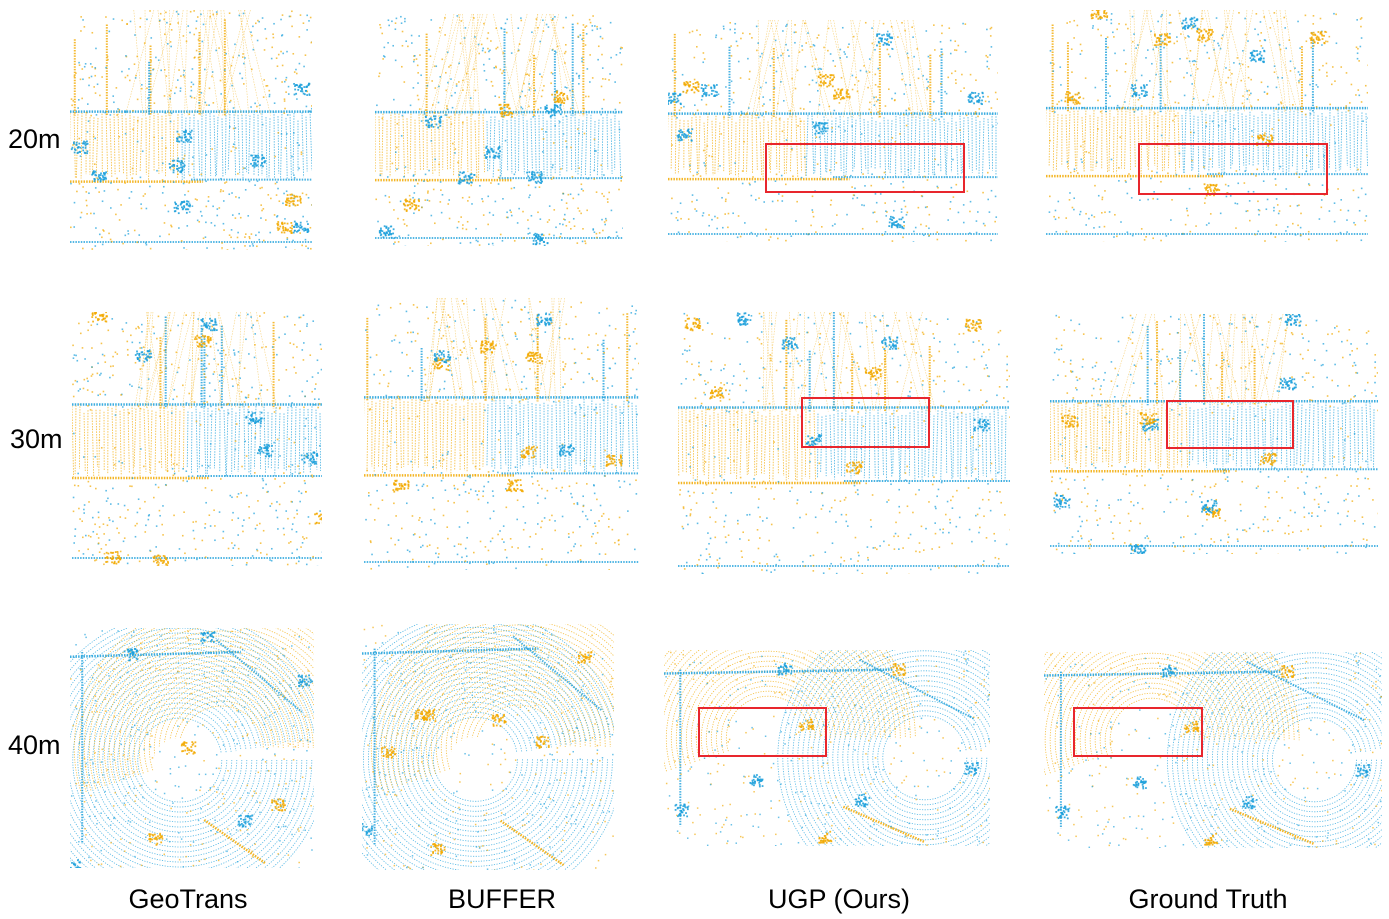 The height and width of the screenshot is (919, 1389). I want to click on column-label-buffer: BUFFER, so click(502, 899).